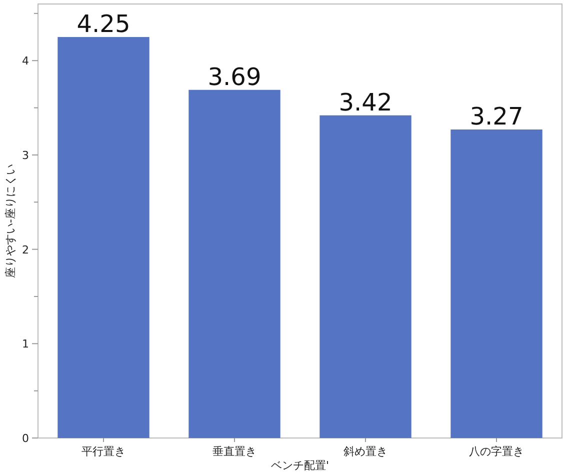 This screenshot has height=475, width=575. What do you see at coordinates (235, 76) in the screenshot?
I see `data-label: 3.69` at bounding box center [235, 76].